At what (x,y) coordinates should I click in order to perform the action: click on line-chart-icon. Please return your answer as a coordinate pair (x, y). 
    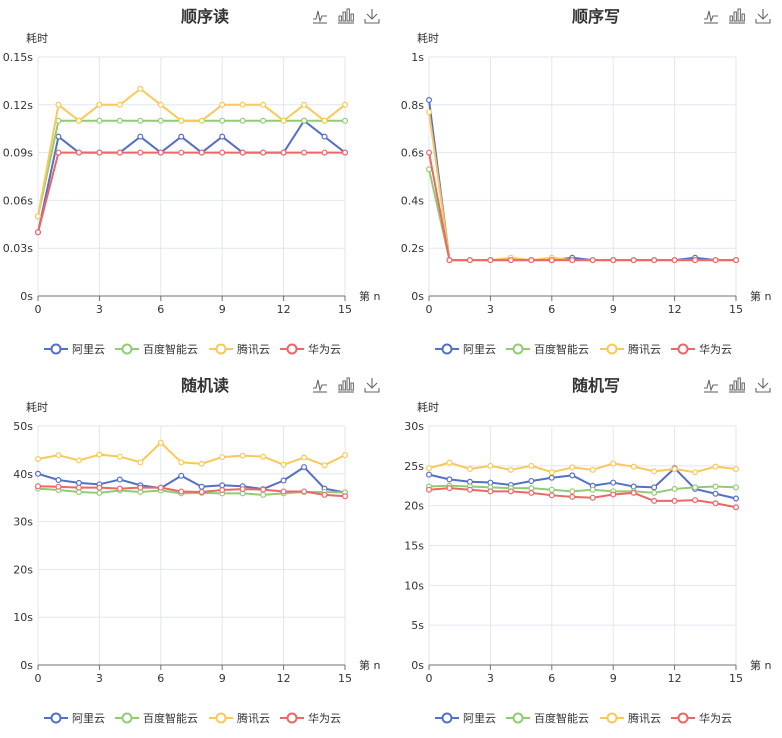
    Looking at the image, I should click on (711, 385).